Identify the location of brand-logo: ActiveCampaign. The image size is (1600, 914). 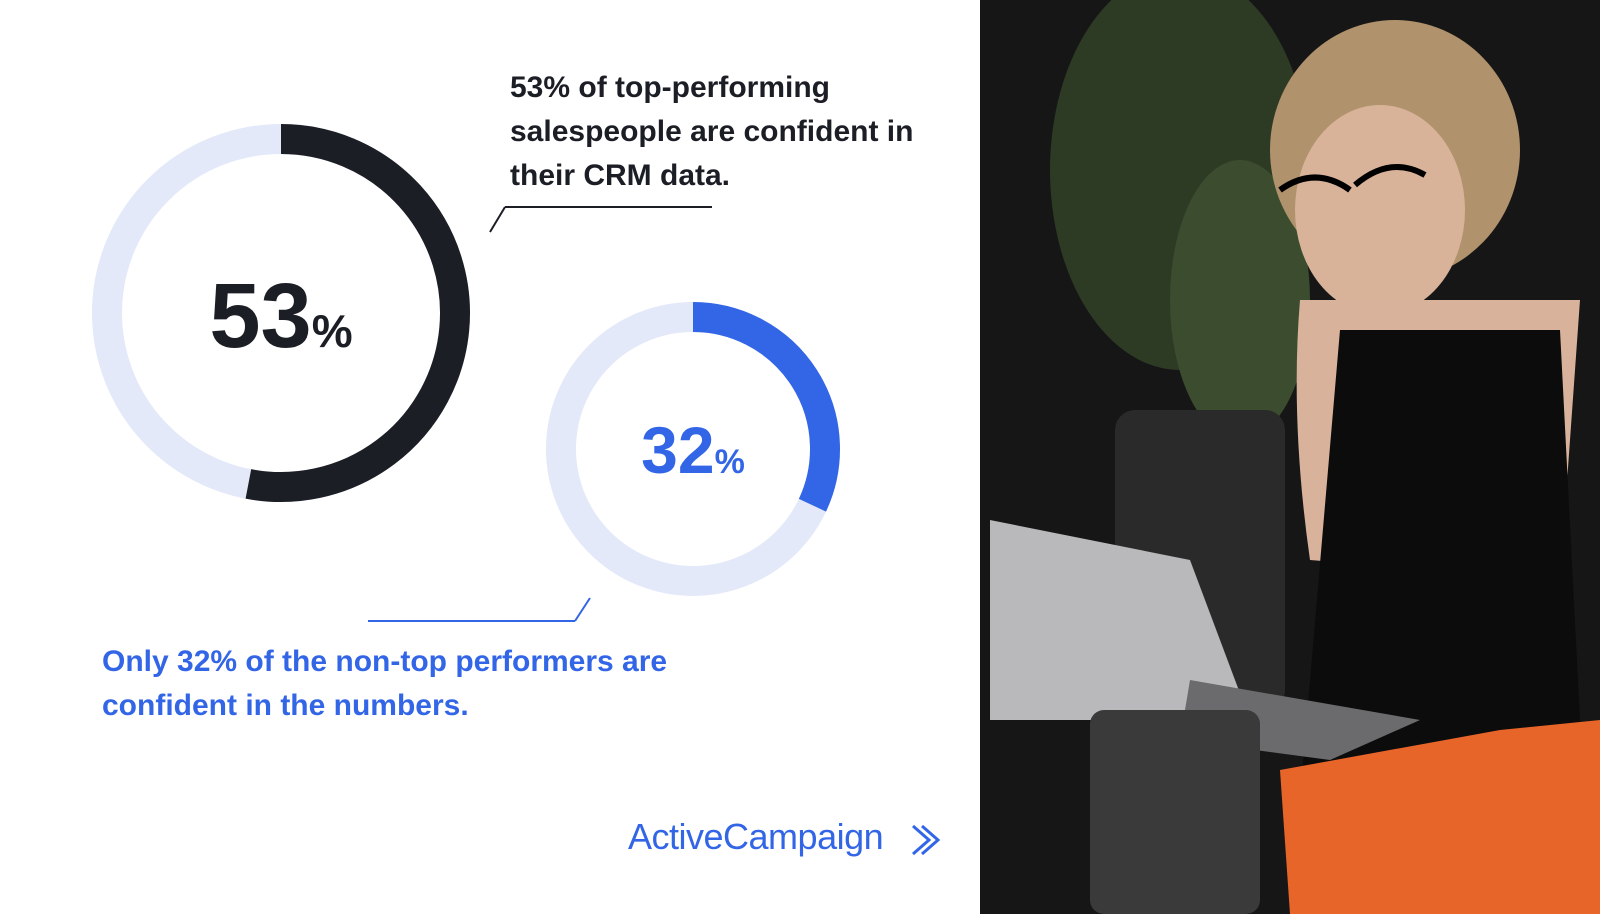
(756, 836).